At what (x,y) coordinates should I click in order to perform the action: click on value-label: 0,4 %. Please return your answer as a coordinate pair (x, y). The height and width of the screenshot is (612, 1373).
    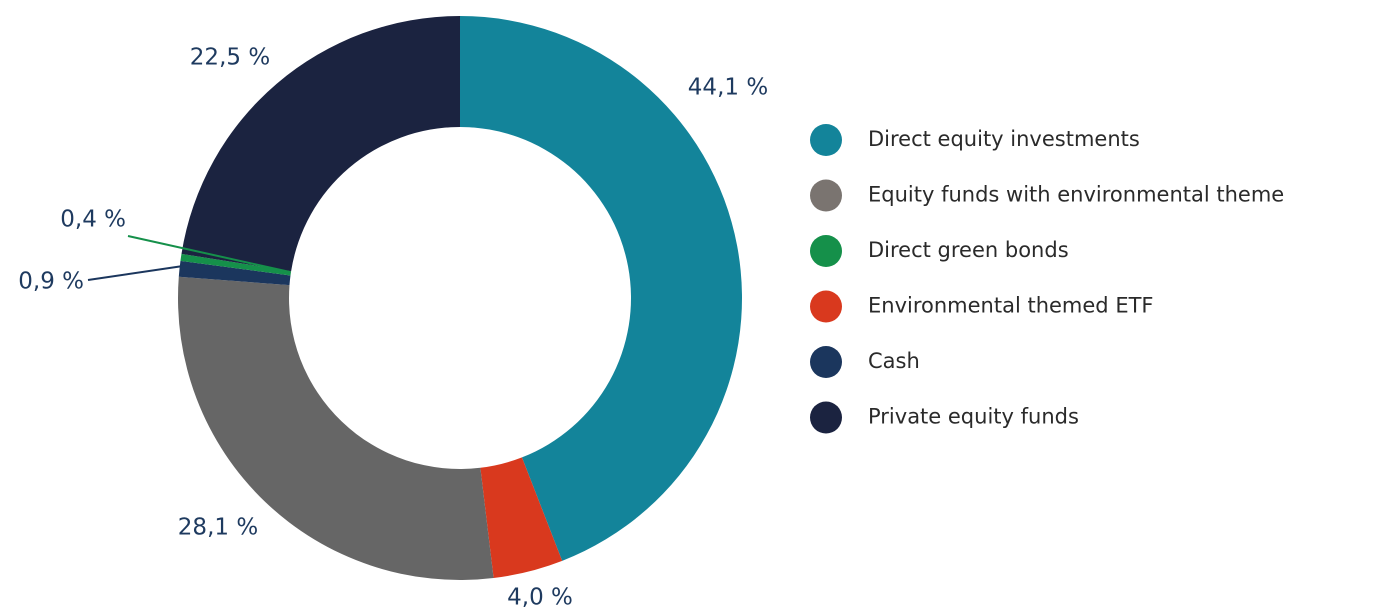
    Looking at the image, I should click on (93, 220).